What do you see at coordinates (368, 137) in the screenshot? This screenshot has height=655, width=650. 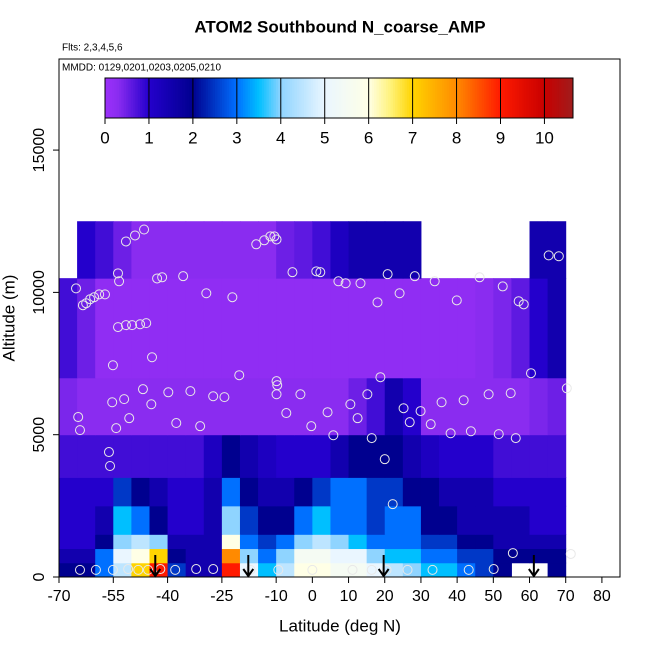 I see `colorbar-tick-label: 6` at bounding box center [368, 137].